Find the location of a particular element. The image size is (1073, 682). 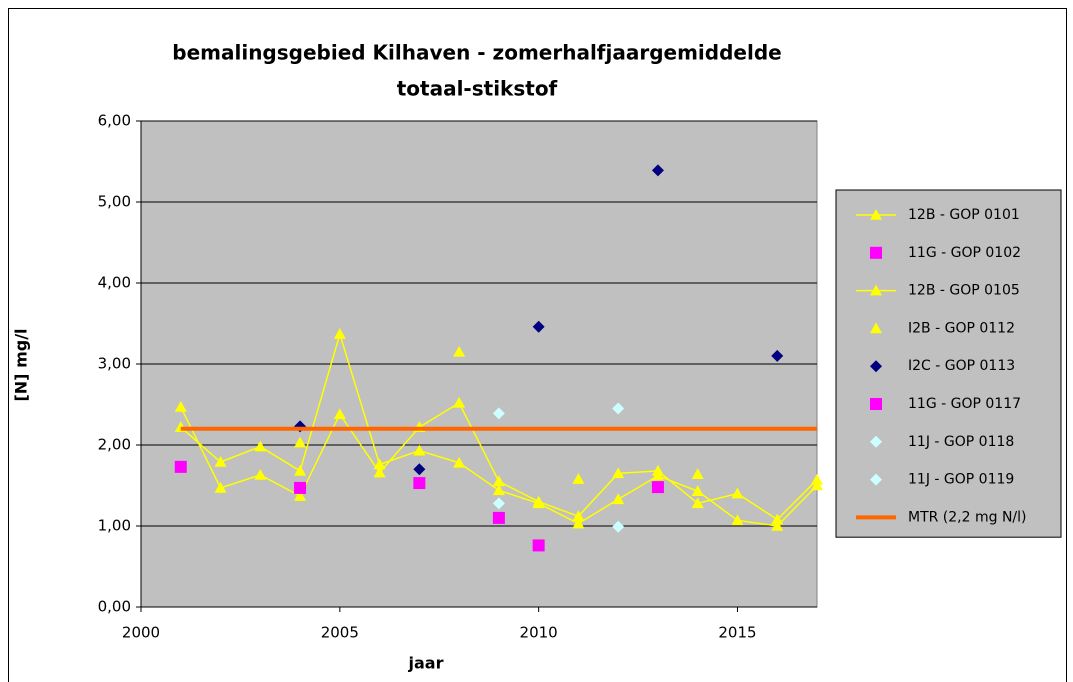

legend-label: 12B - GOP 0105 is located at coordinates (964, 291).